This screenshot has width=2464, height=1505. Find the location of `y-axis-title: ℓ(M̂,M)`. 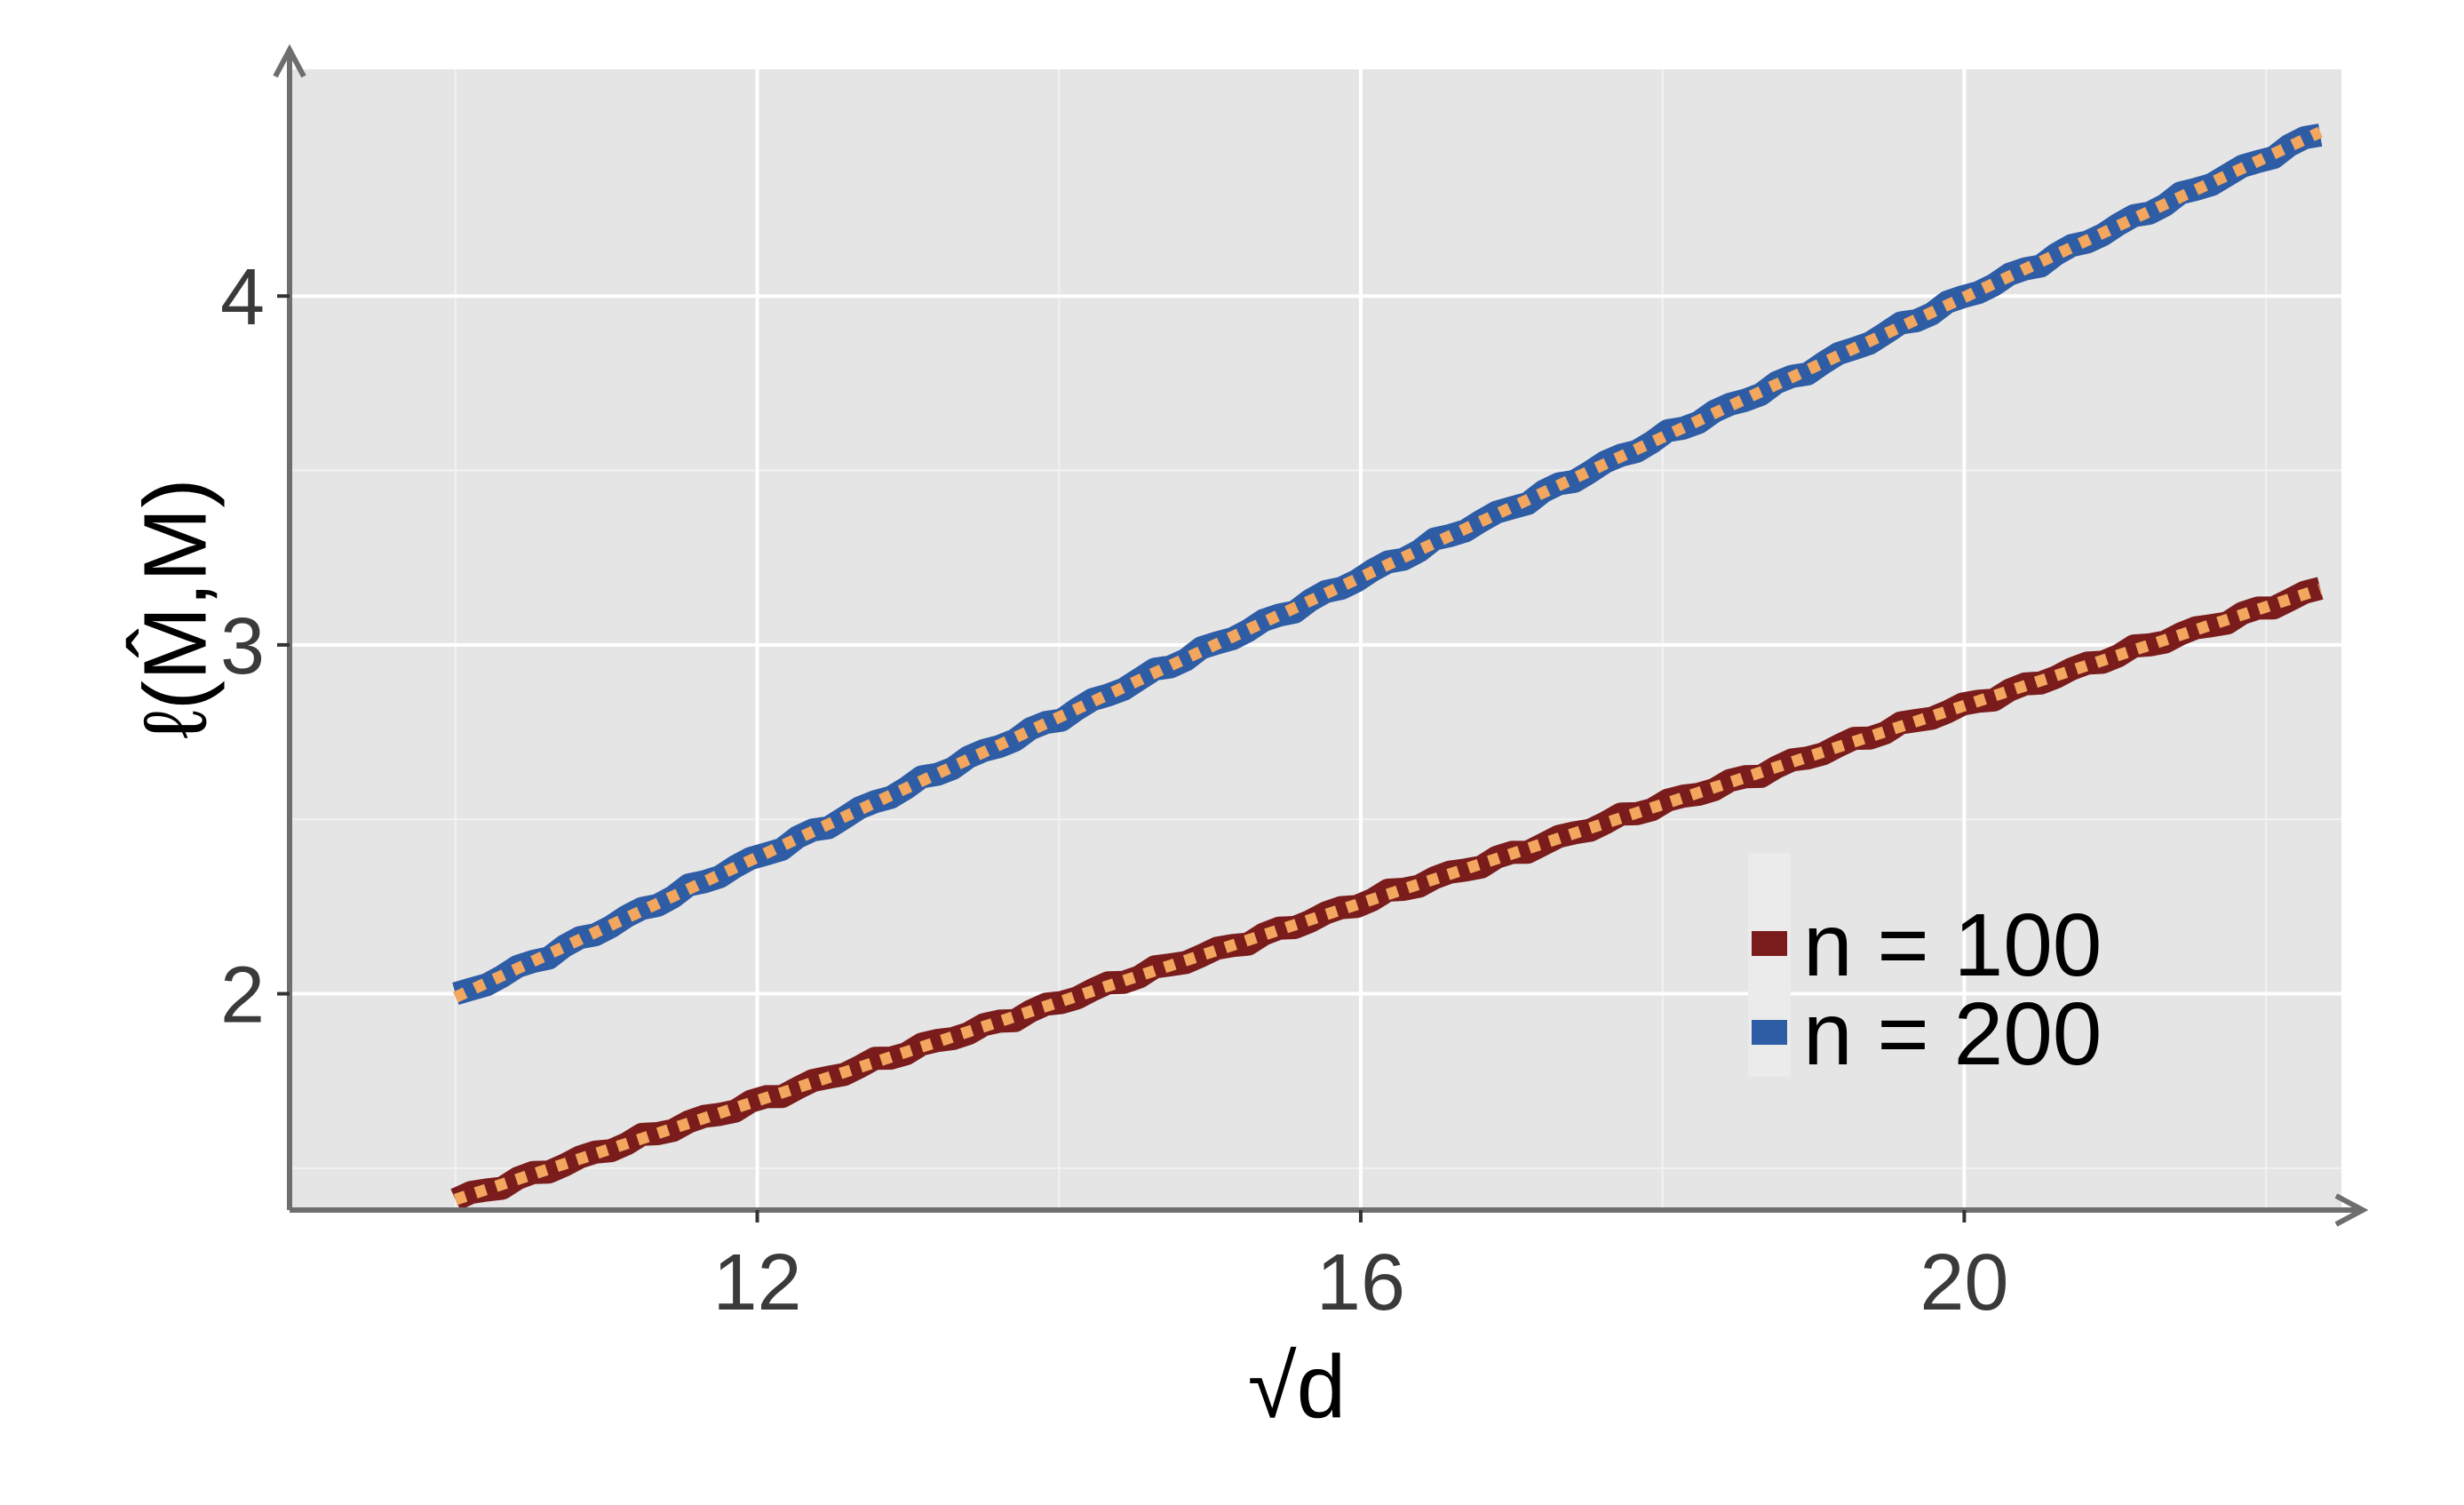

y-axis-title: ℓ(M̂,M) is located at coordinates (175, 608).